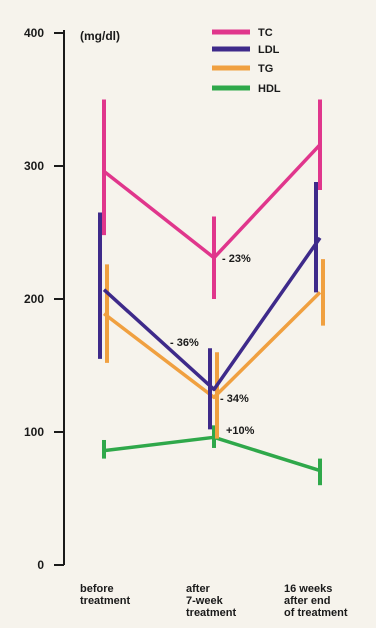 This screenshot has width=376, height=628. What do you see at coordinates (34, 299) in the screenshot?
I see `y-tick-label: 200` at bounding box center [34, 299].